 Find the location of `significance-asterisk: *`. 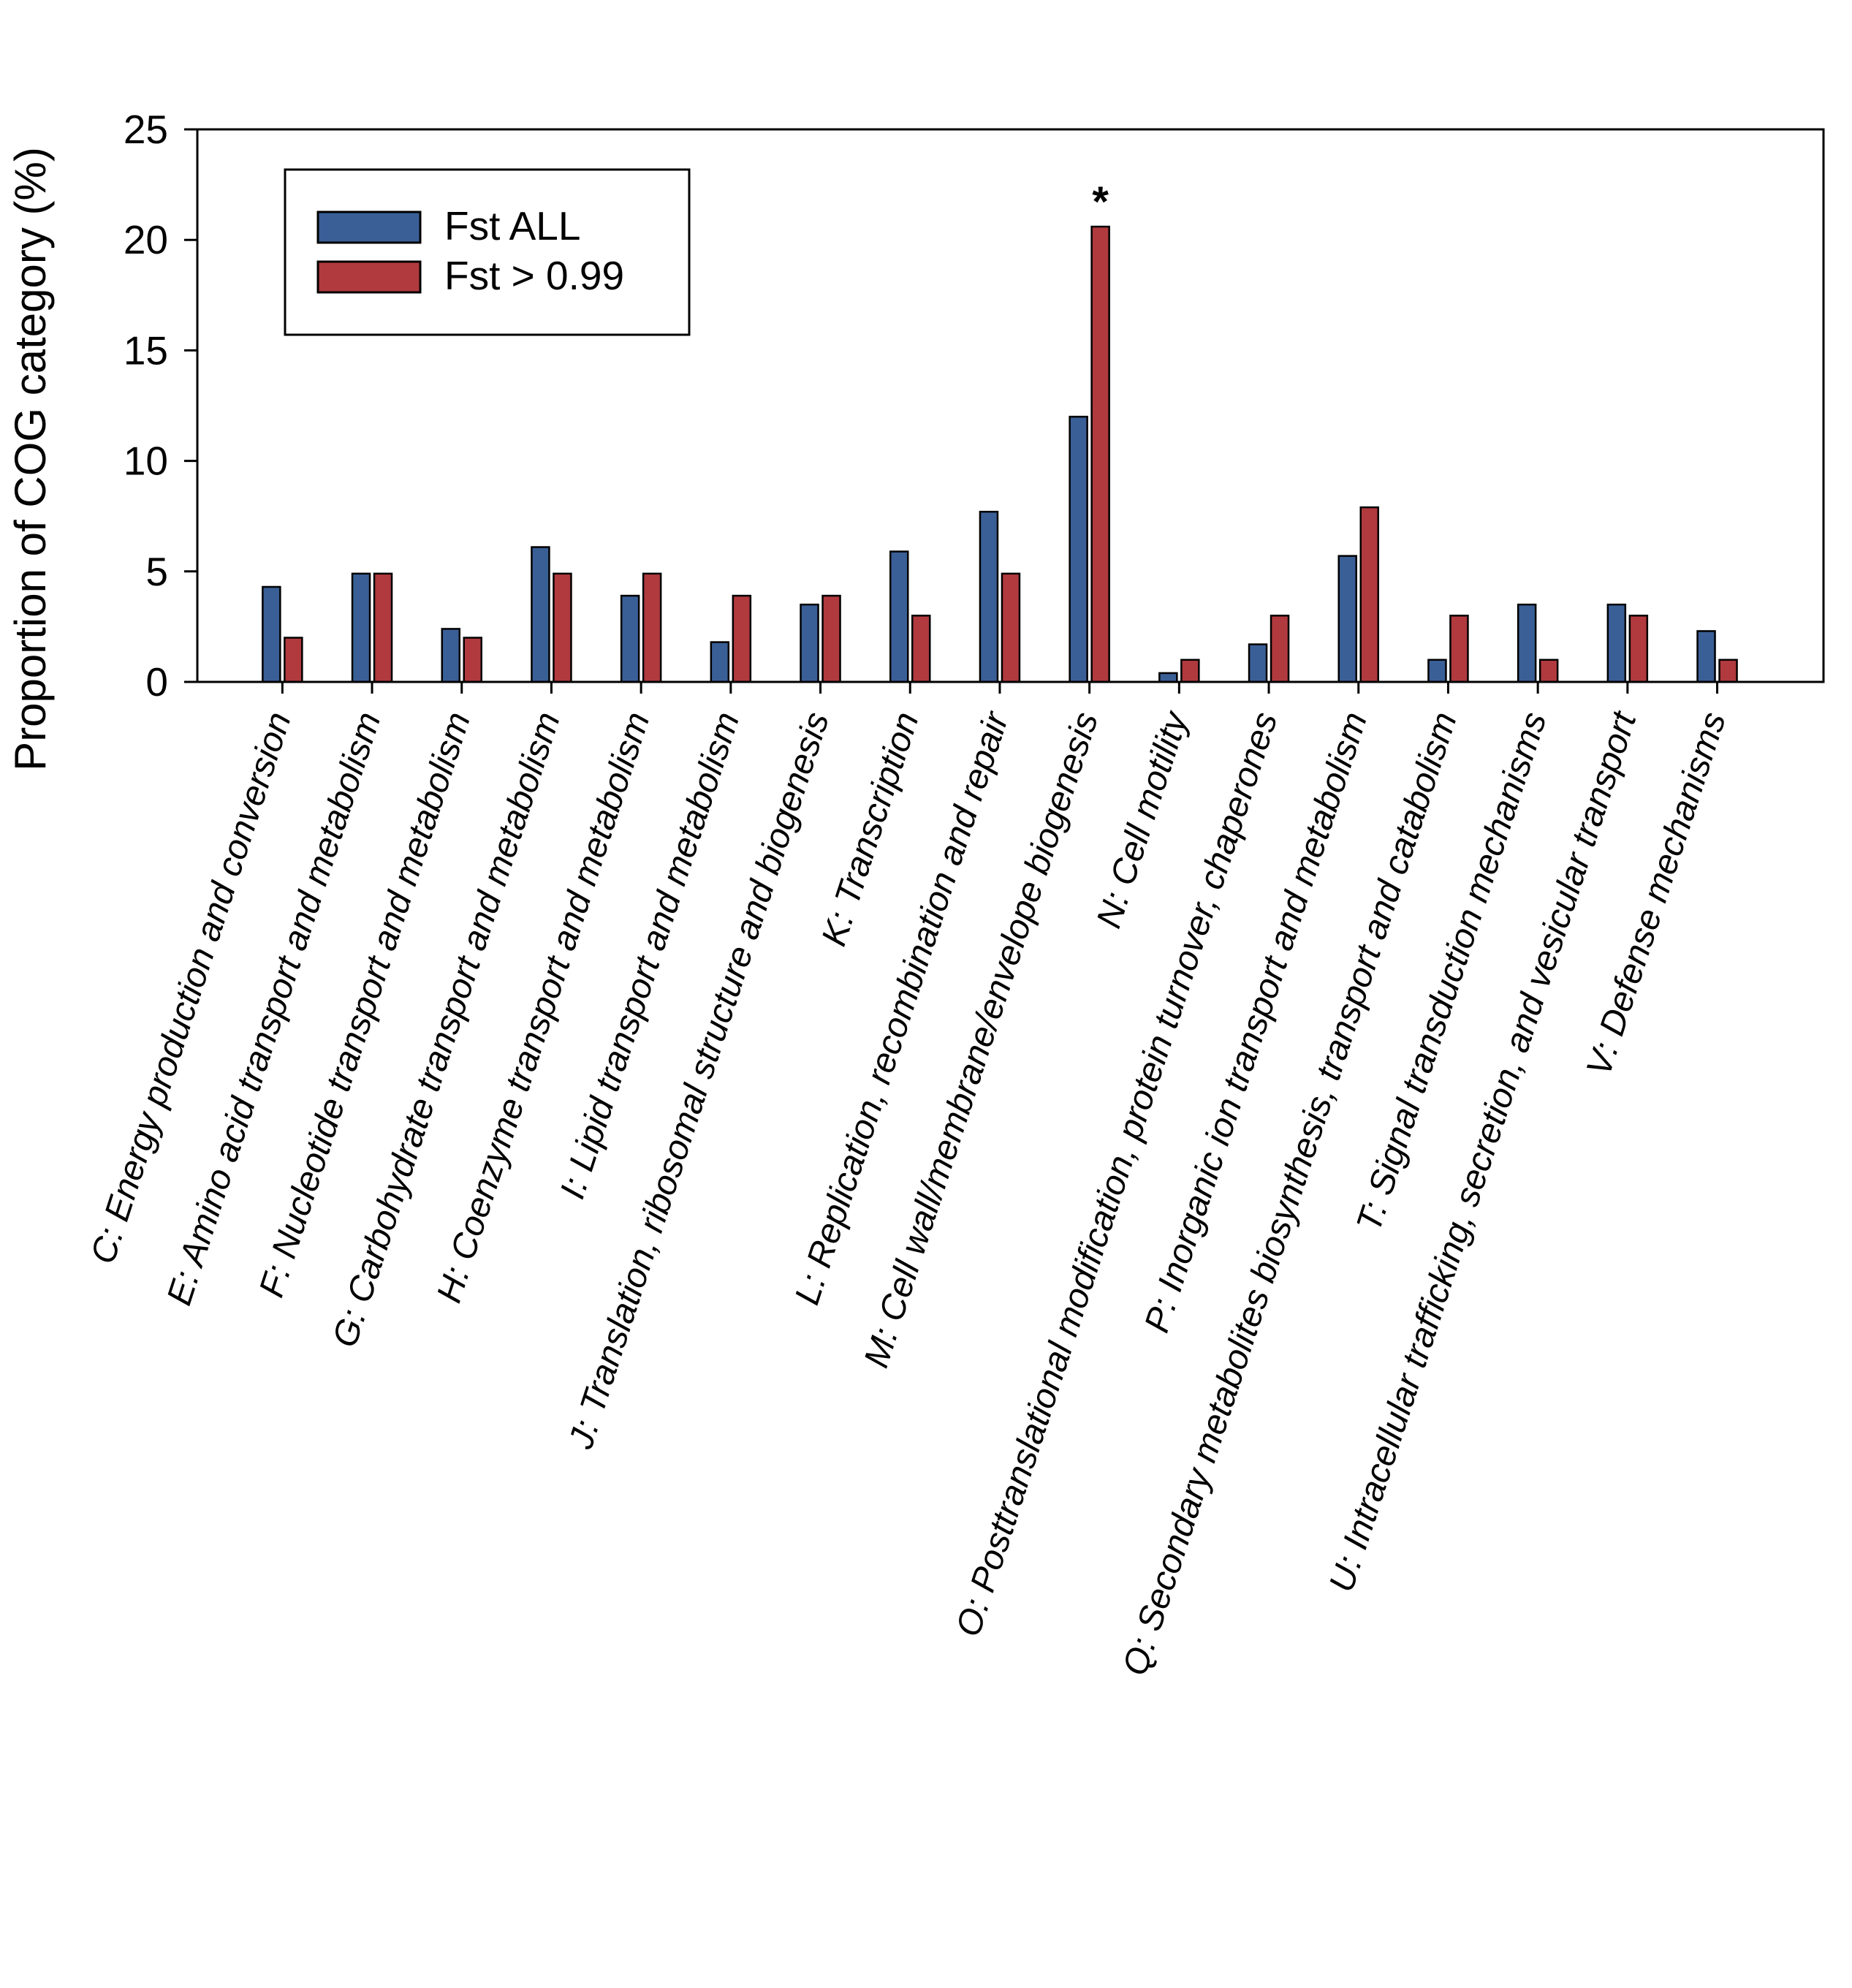

significance-asterisk: * is located at coordinates (1100, 202).